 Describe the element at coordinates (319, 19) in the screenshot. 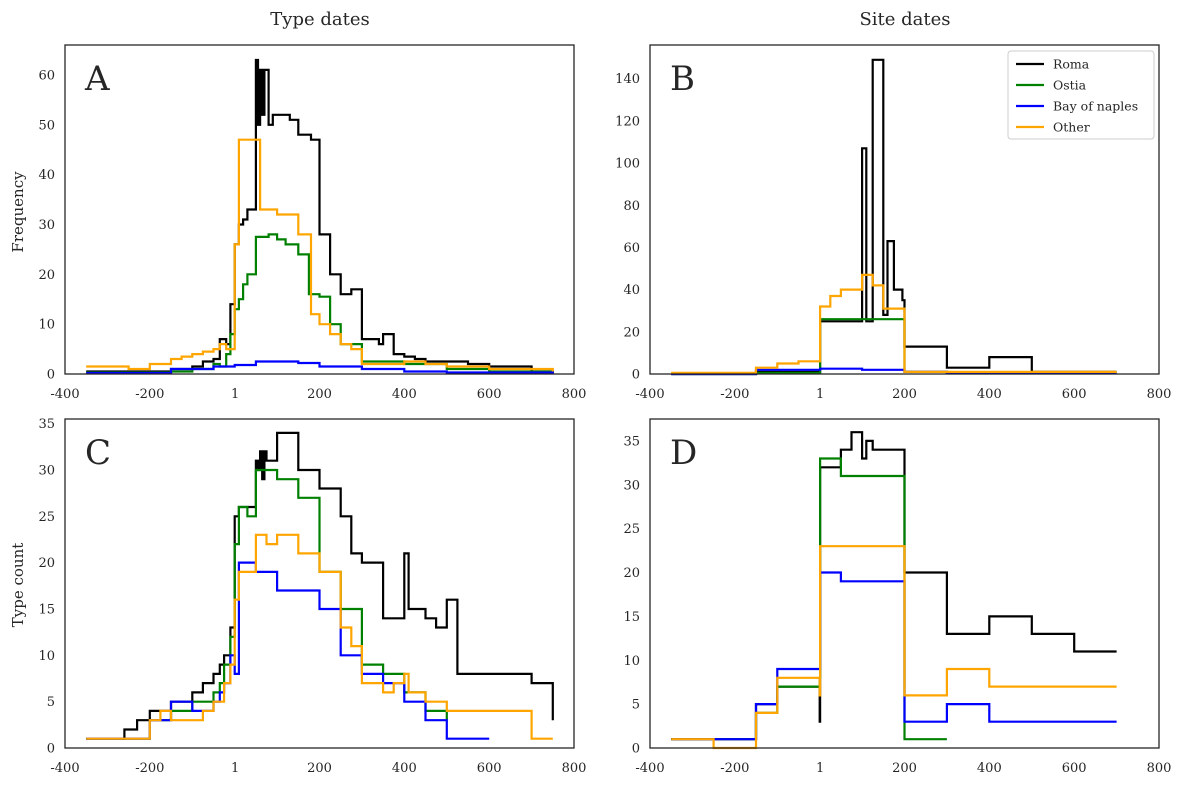

I see `column-title-type-dates: Type dates` at that location.